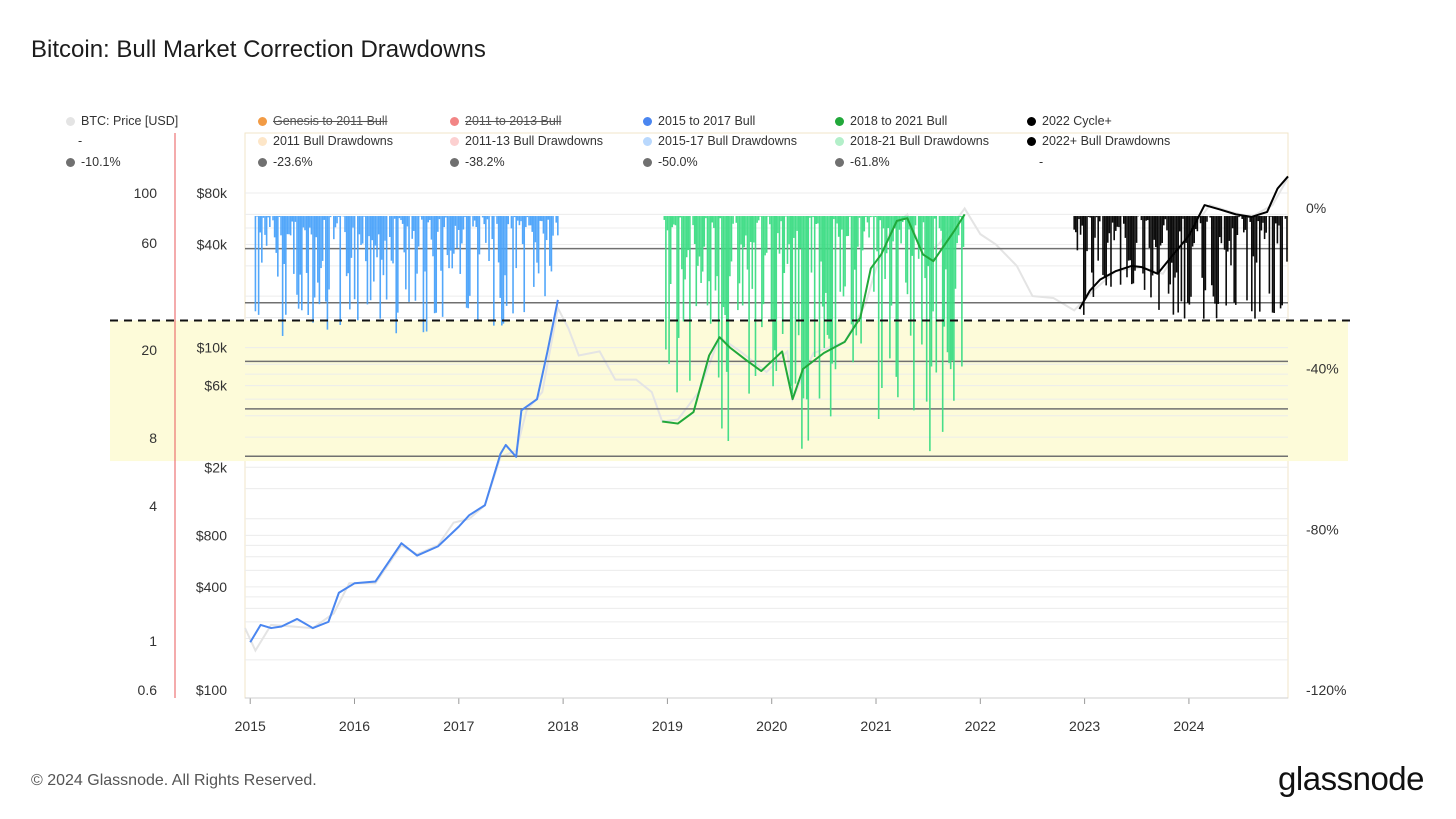 This screenshot has width=1456, height=819. What do you see at coordinates (1322, 529) in the screenshot?
I see `drawdown-tick-label: -80%` at bounding box center [1322, 529].